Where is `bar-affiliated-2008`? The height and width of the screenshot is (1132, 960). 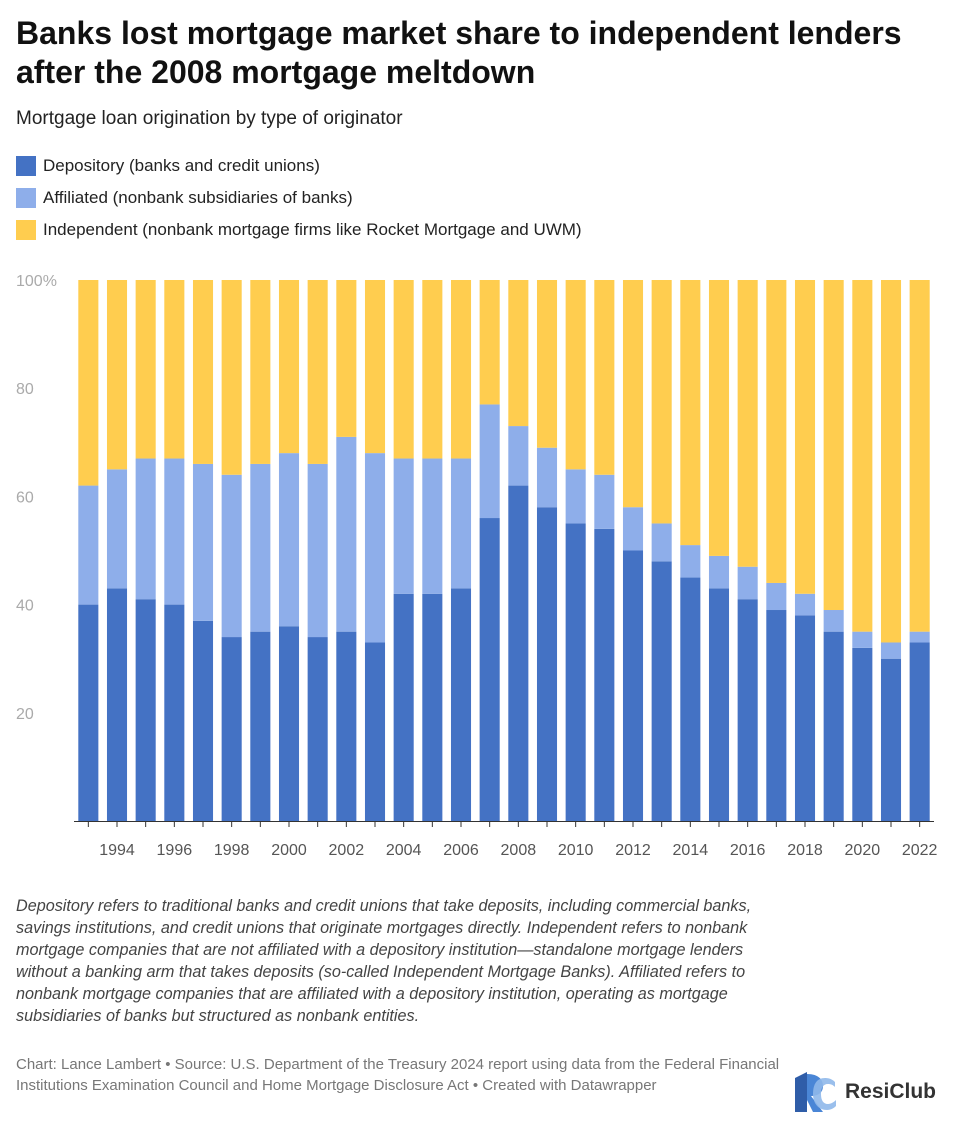 bar-affiliated-2008 is located at coordinates (518, 456).